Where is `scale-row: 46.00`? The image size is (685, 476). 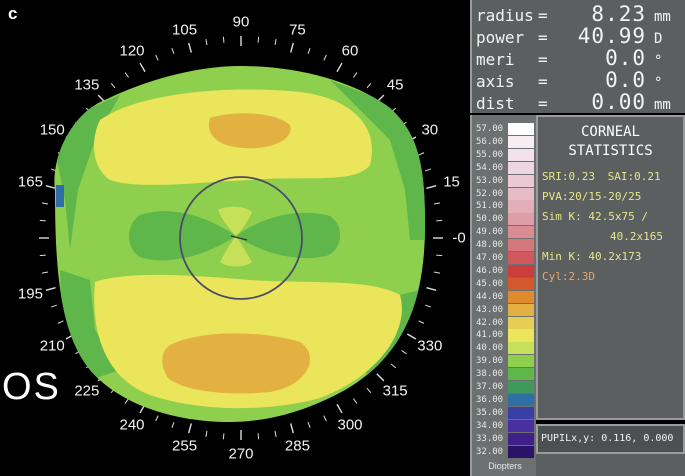
scale-row: 46.00 is located at coordinates (504, 271).